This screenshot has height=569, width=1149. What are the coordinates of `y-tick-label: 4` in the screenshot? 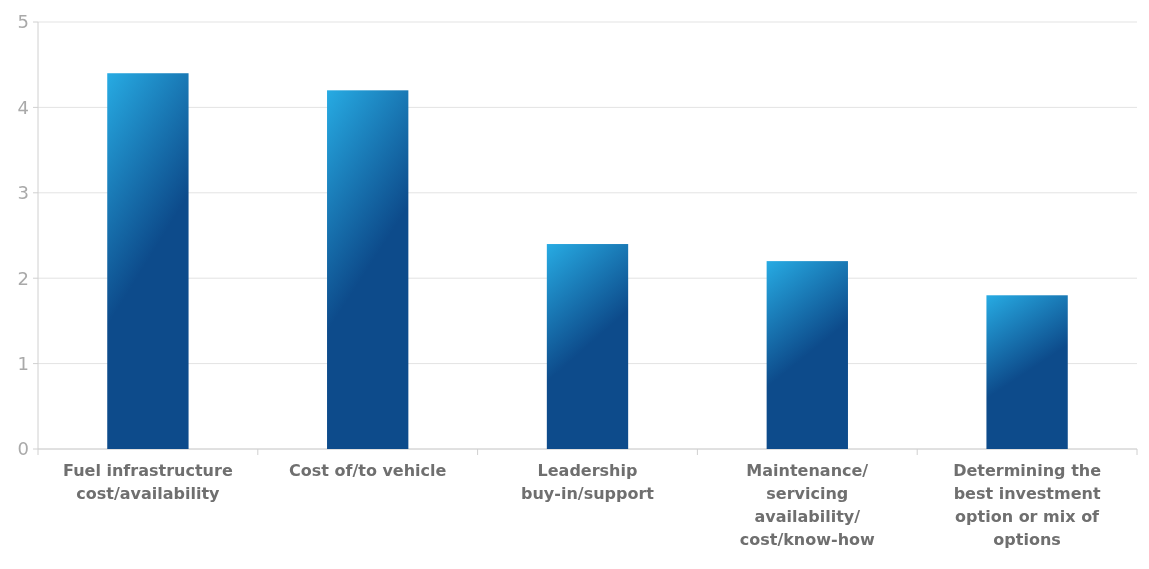 It's located at (23, 107).